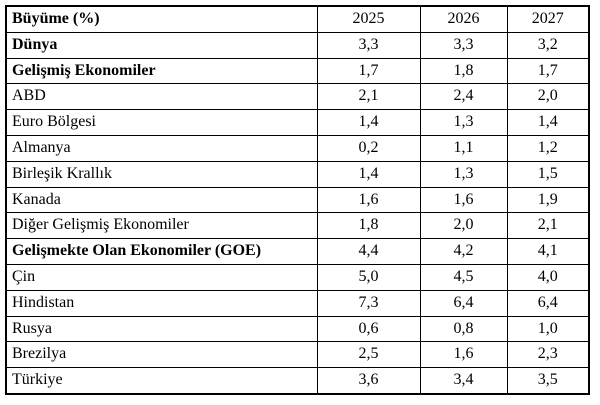 The width and height of the screenshot is (600, 405). What do you see at coordinates (161, 355) in the screenshot?
I see `row-label: Brezilya` at bounding box center [161, 355].